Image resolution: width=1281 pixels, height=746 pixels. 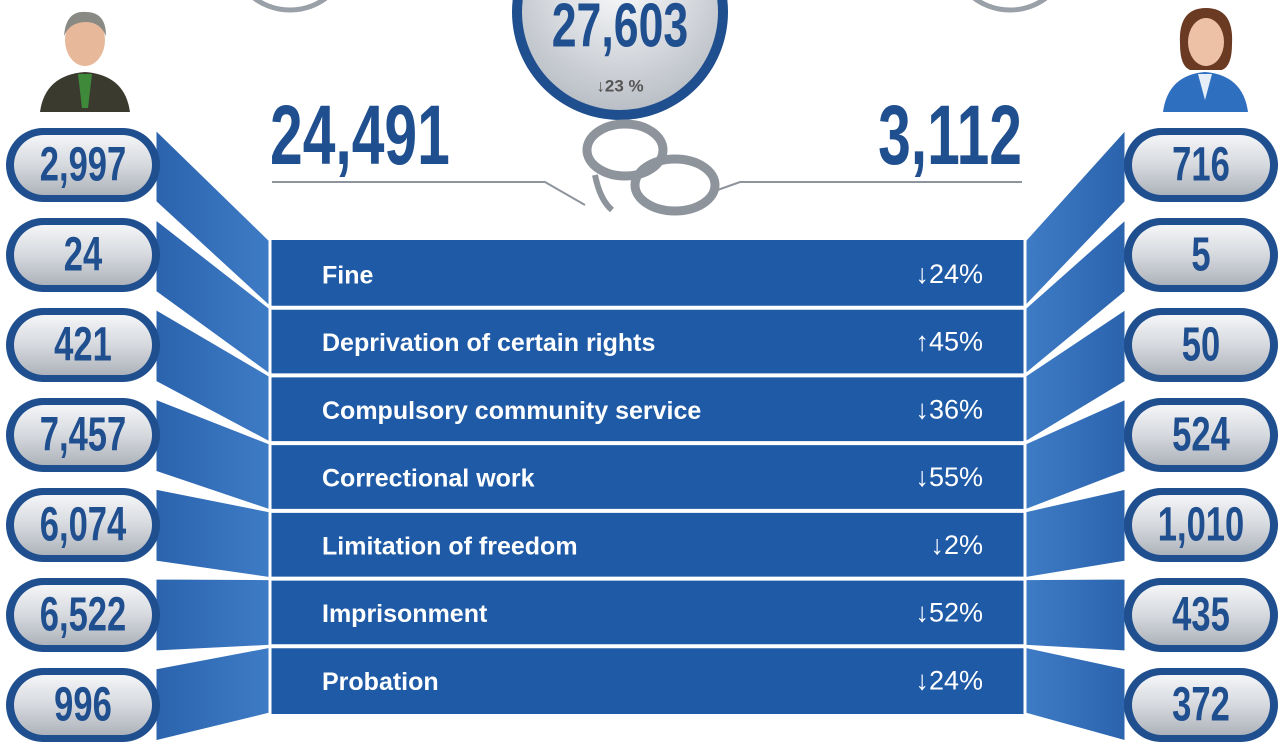 I want to click on divider-lines, so click(x=647, y=193).